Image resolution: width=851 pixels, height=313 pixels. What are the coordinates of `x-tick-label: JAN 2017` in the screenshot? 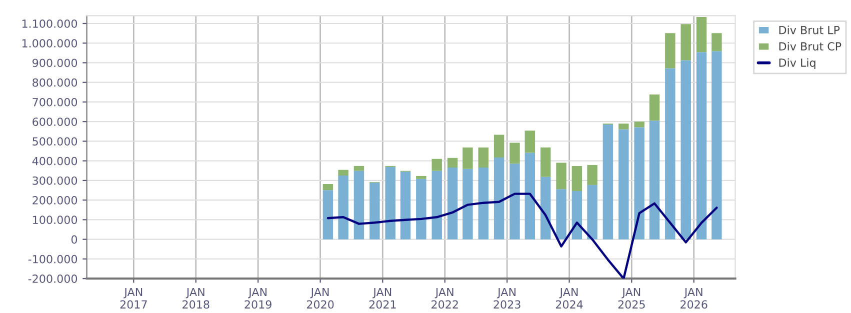 It's located at (133, 298).